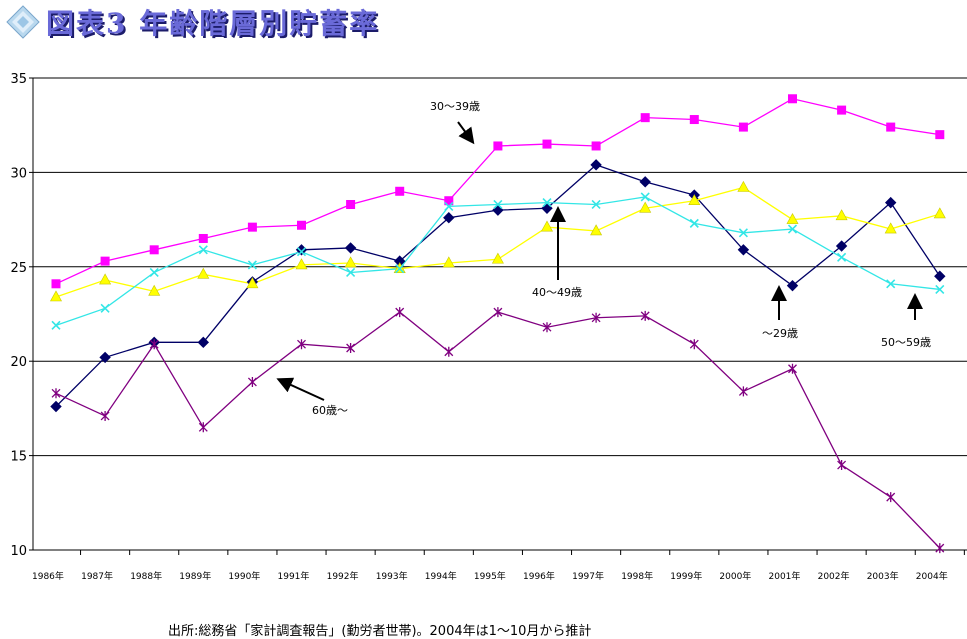 Image resolution: width=967 pixels, height=639 pixels. What do you see at coordinates (330, 410) in the screenshot?
I see `annotation-label: 60歳〜` at bounding box center [330, 410].